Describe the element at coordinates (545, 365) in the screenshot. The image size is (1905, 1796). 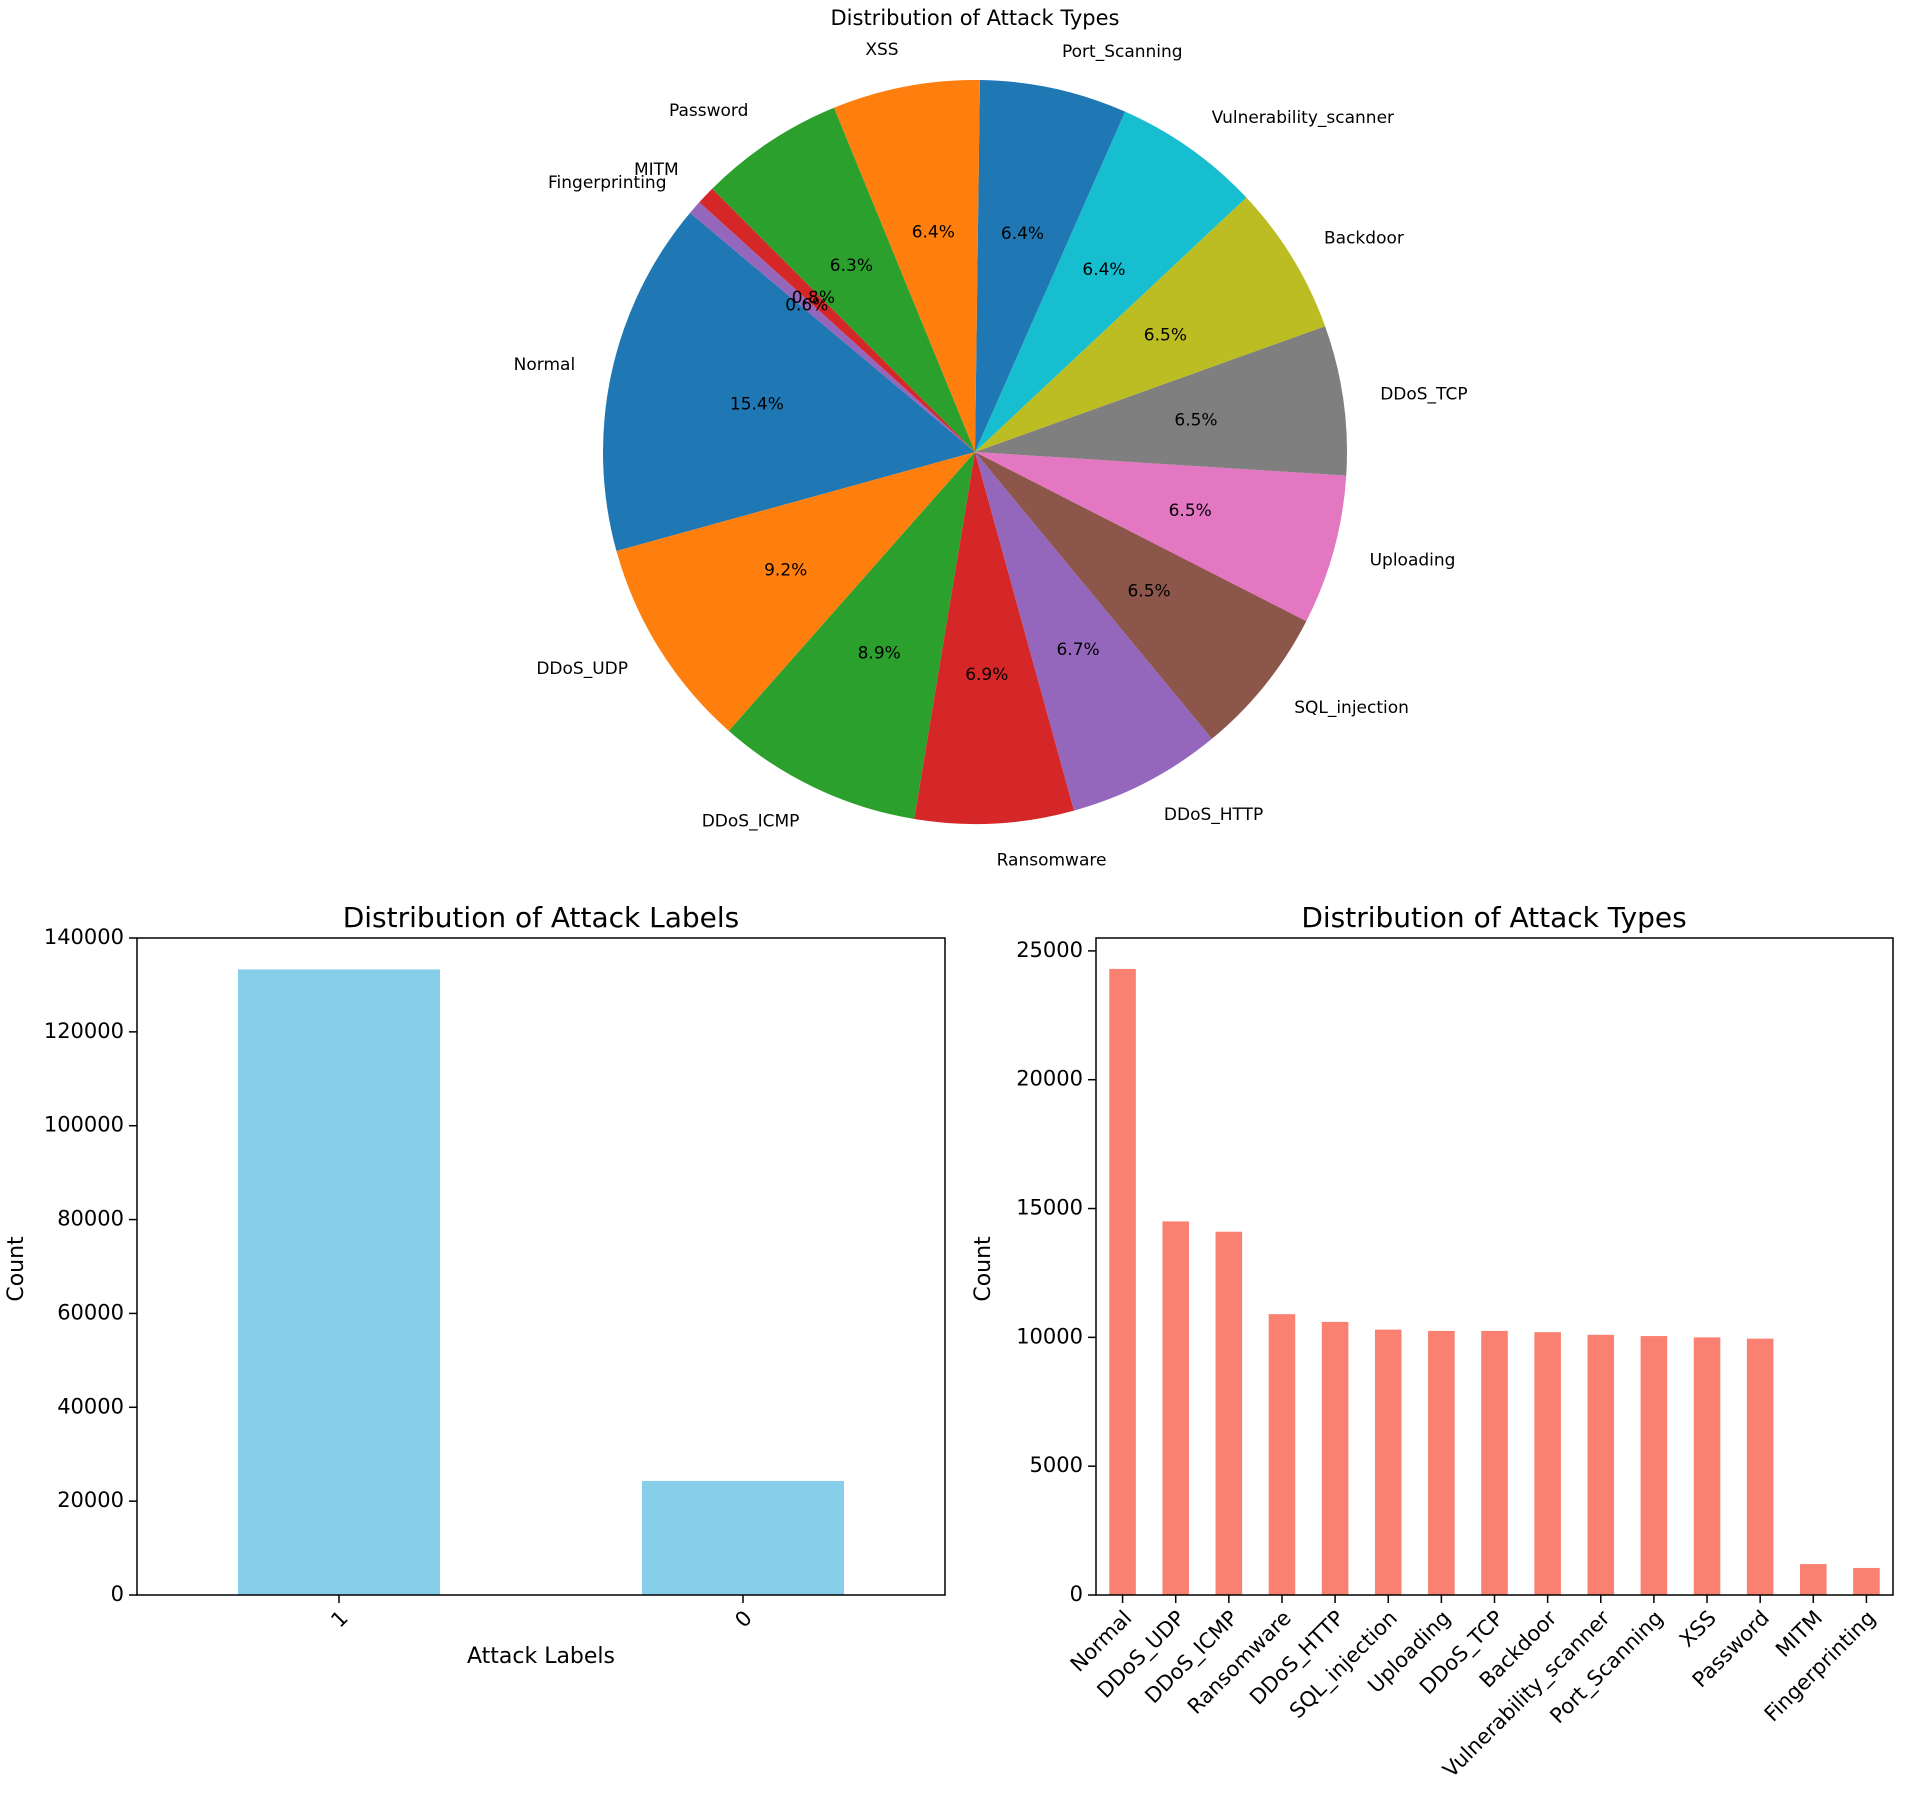
I see `pie-label-normal: Normal` at that location.